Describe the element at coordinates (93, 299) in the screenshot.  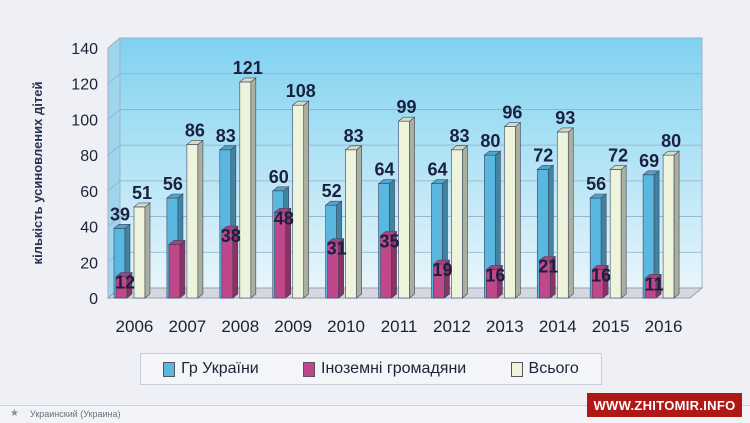
I see `y-tick-label: 0` at that location.